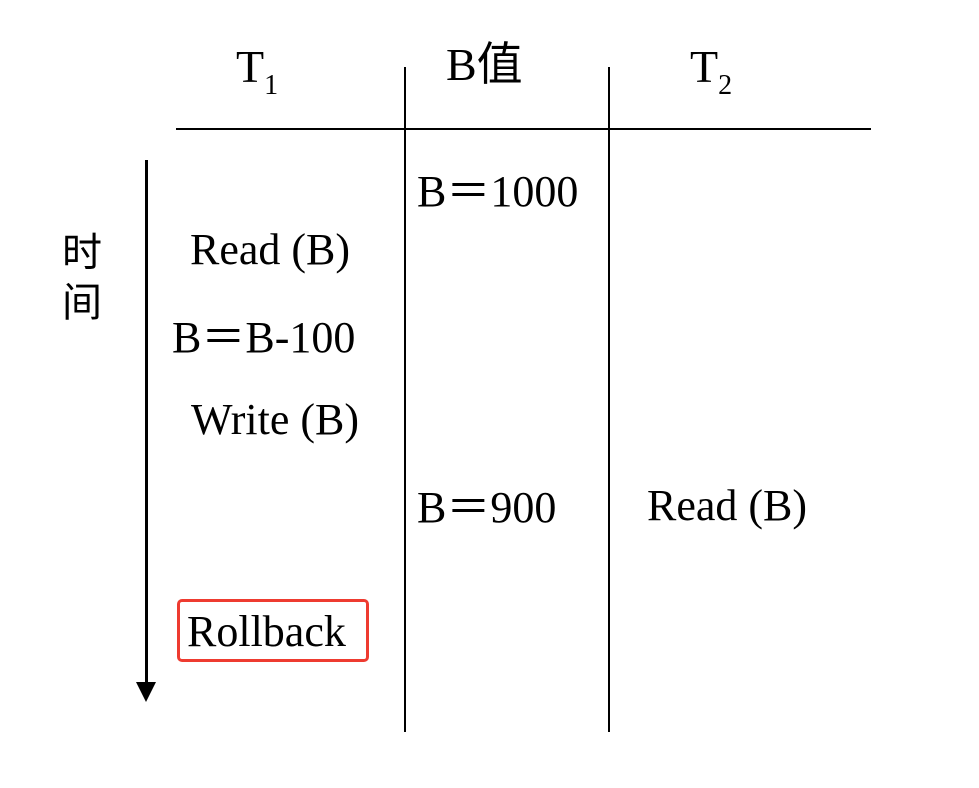 The width and height of the screenshot is (979, 788). Describe the element at coordinates (275, 419) in the screenshot. I see `t1-step-write: Write (B)` at that location.